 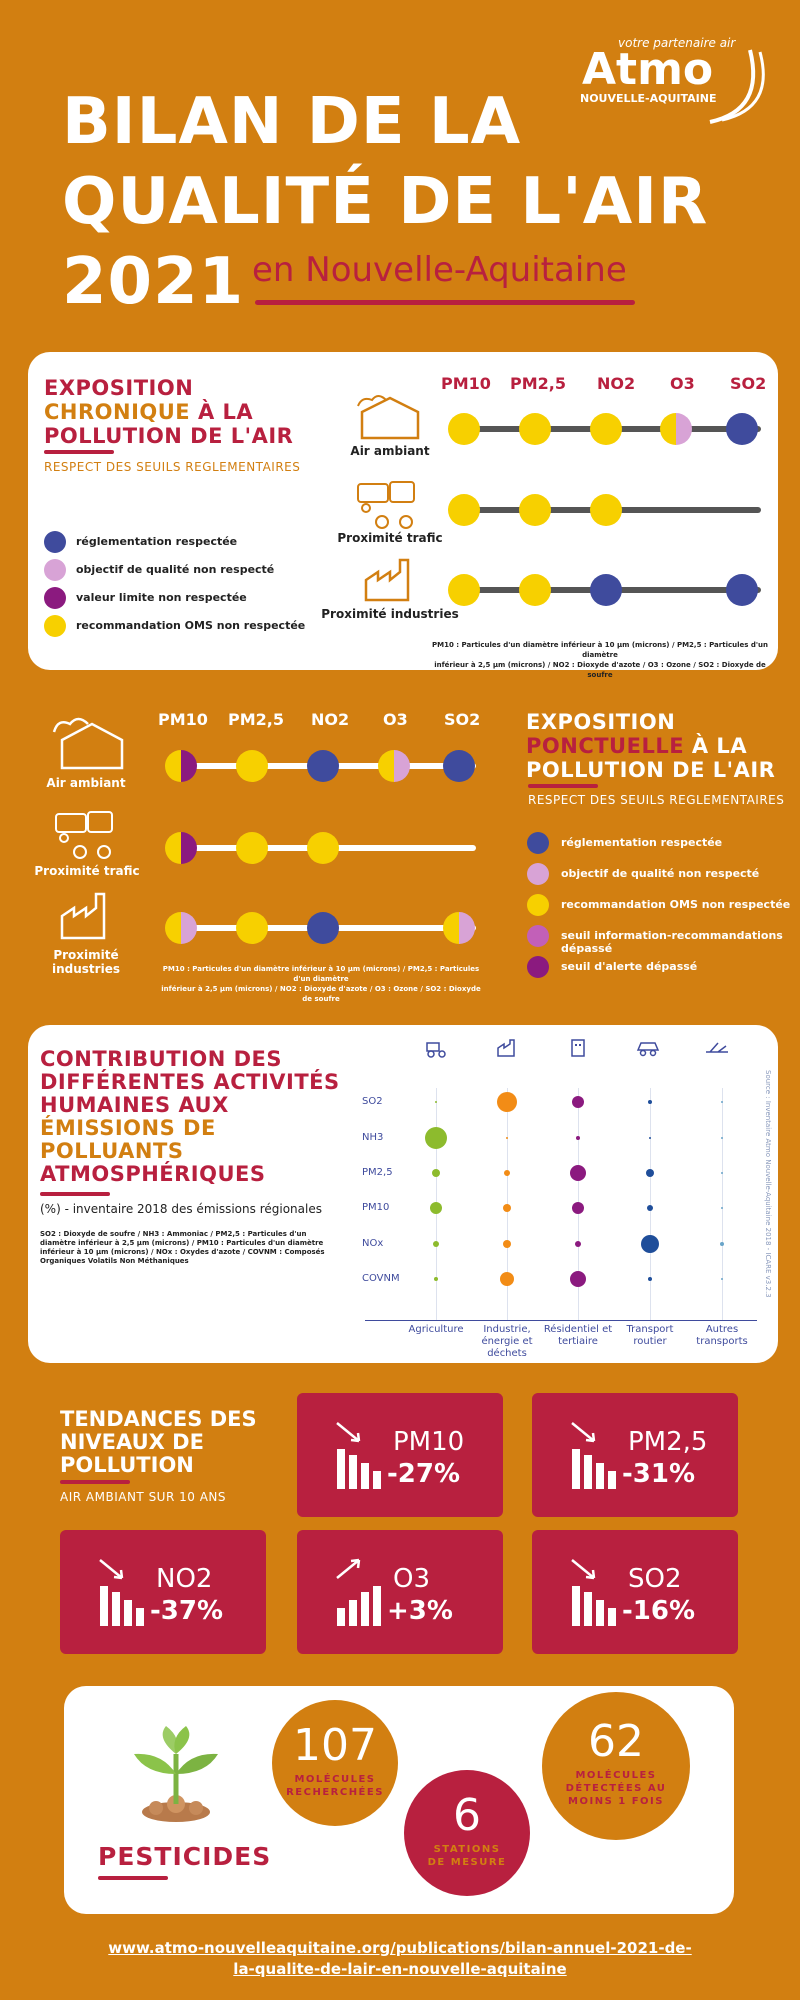 I want to click on row-label: Proximité industries, so click(x=86, y=962).